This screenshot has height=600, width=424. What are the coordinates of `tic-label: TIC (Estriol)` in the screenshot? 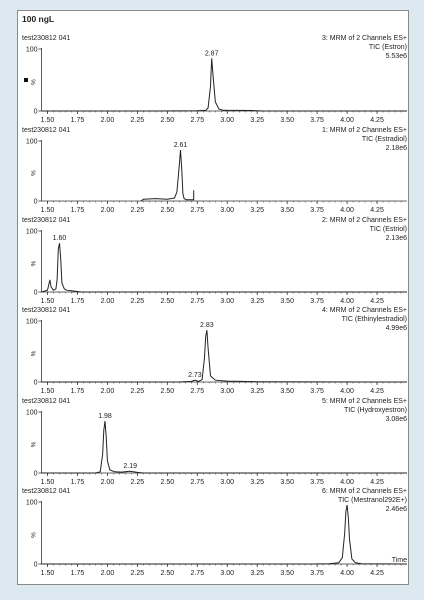 It's located at (388, 229).